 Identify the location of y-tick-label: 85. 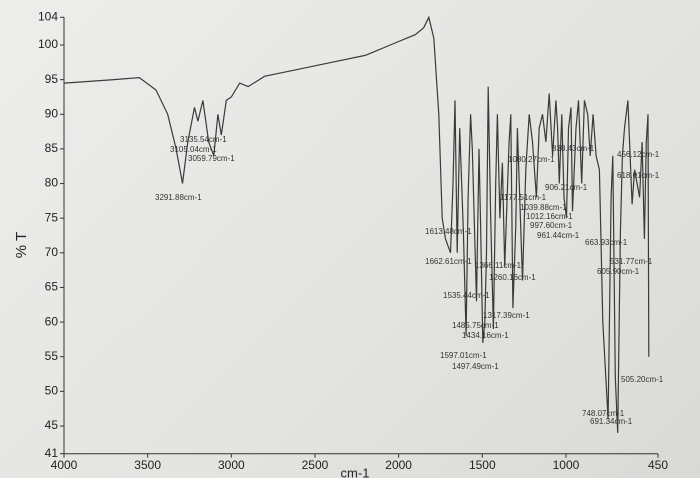
(52, 148).